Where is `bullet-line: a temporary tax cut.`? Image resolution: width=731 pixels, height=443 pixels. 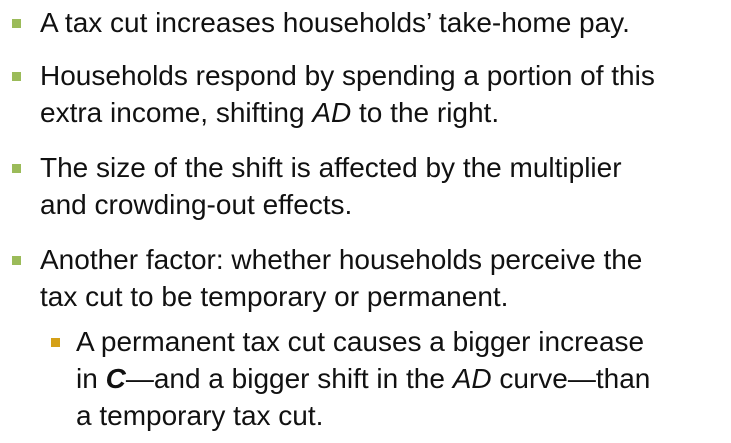
bullet-line: a temporary tax cut. is located at coordinates (363, 415).